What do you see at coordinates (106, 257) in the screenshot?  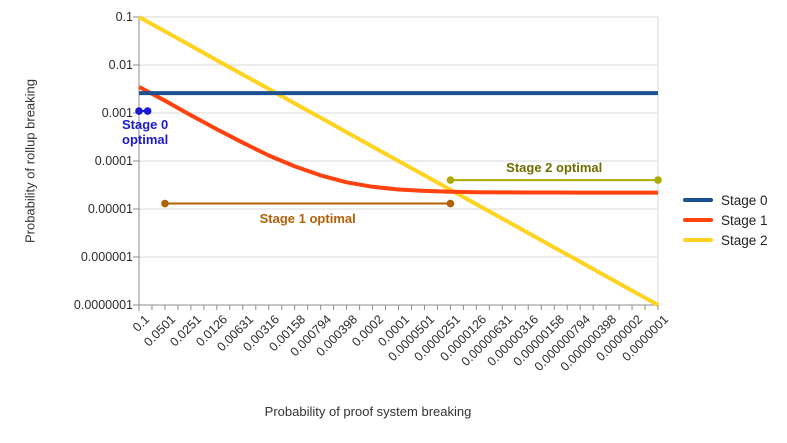 I see `y-tick-label: 0.000001` at bounding box center [106, 257].